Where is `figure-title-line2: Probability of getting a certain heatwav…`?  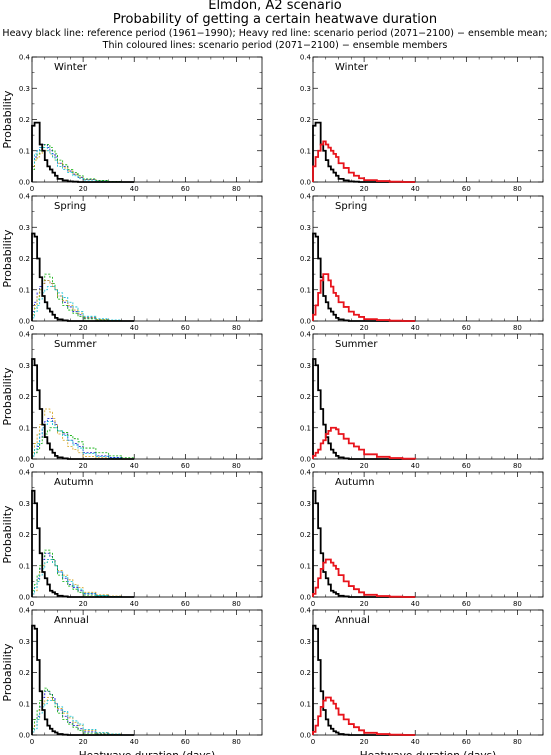 figure-title-line2: Probability of getting a certain heatwav… is located at coordinates (275, 19).